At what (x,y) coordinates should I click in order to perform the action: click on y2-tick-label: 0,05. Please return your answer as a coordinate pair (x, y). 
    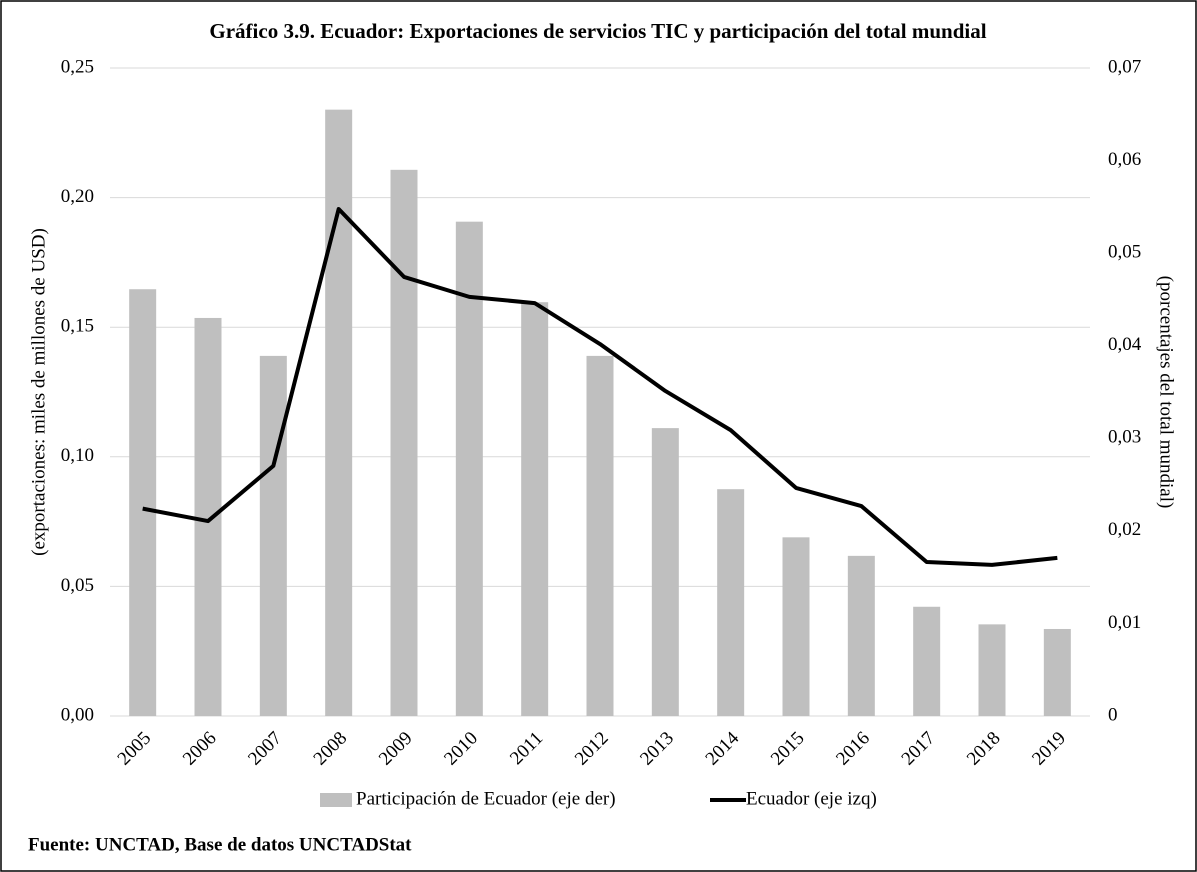
    Looking at the image, I should click on (1124, 252).